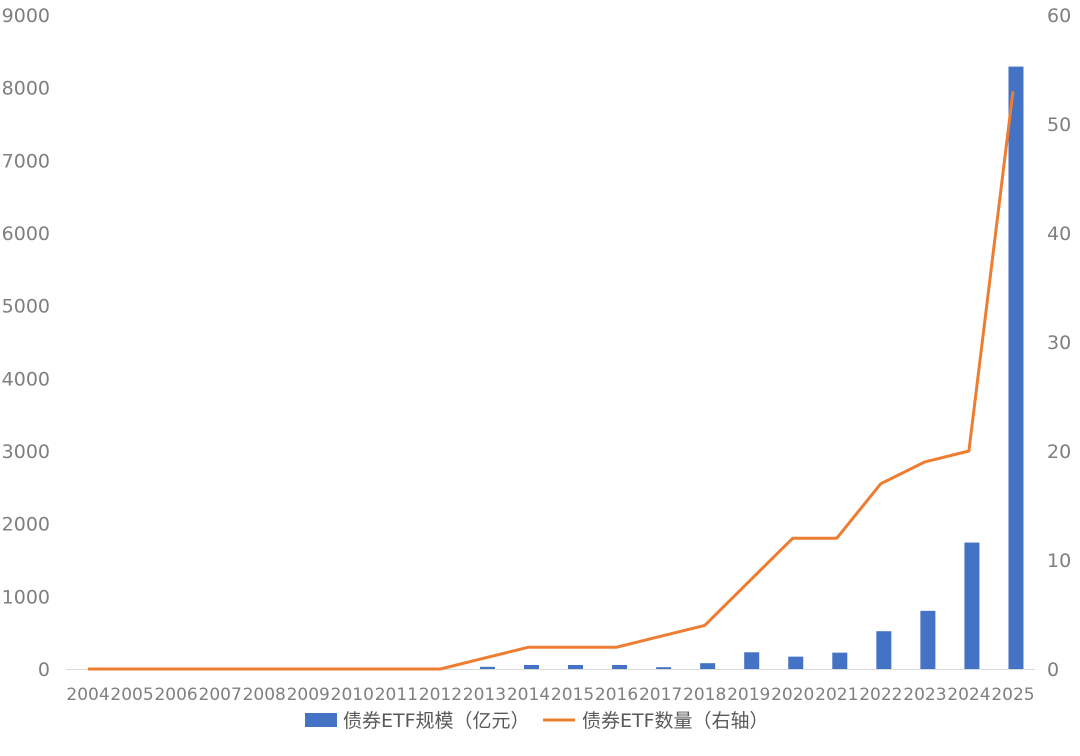 This screenshot has width=1080, height=756. I want to click on right-axis-ticks: 0 10 20 30 40 50 60, so click(1059, 343).